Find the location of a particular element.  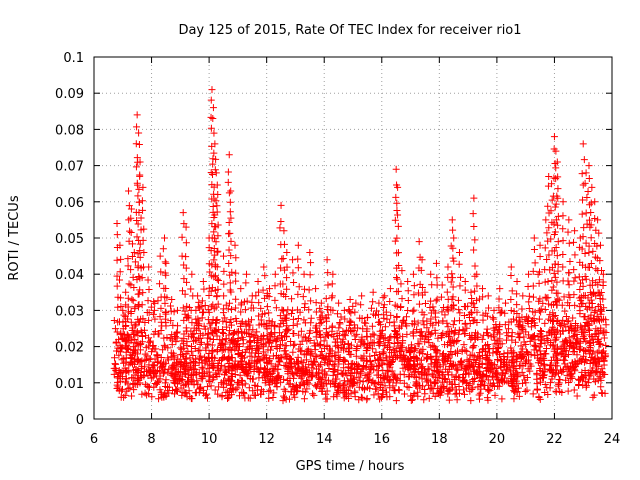

x-tick-label: 20 is located at coordinates (497, 439).